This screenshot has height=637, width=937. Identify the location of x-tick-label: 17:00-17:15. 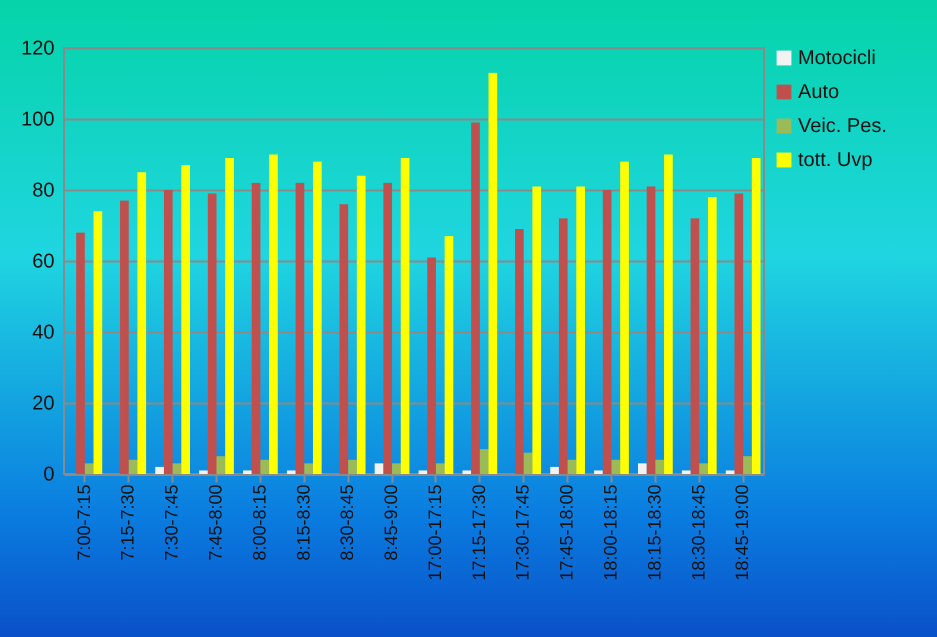
(434, 532).